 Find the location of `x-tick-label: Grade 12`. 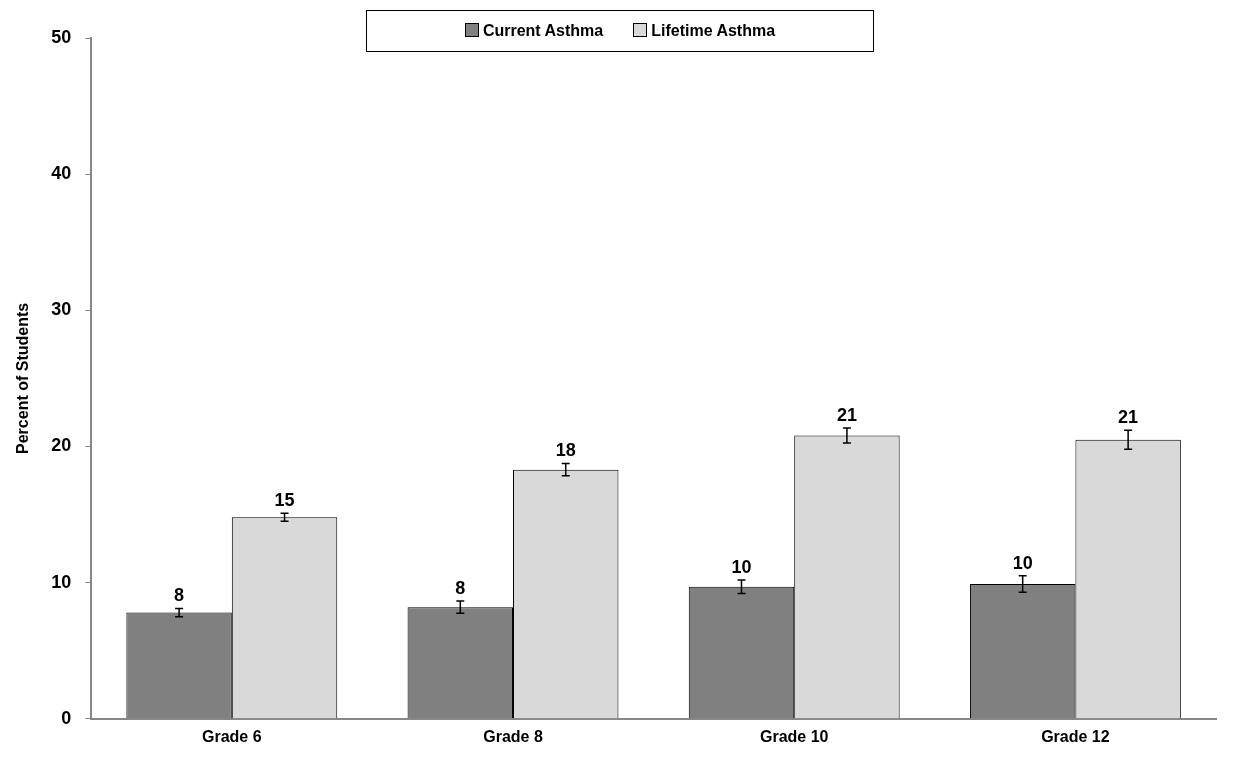

x-tick-label: Grade 12 is located at coordinates (1075, 736).